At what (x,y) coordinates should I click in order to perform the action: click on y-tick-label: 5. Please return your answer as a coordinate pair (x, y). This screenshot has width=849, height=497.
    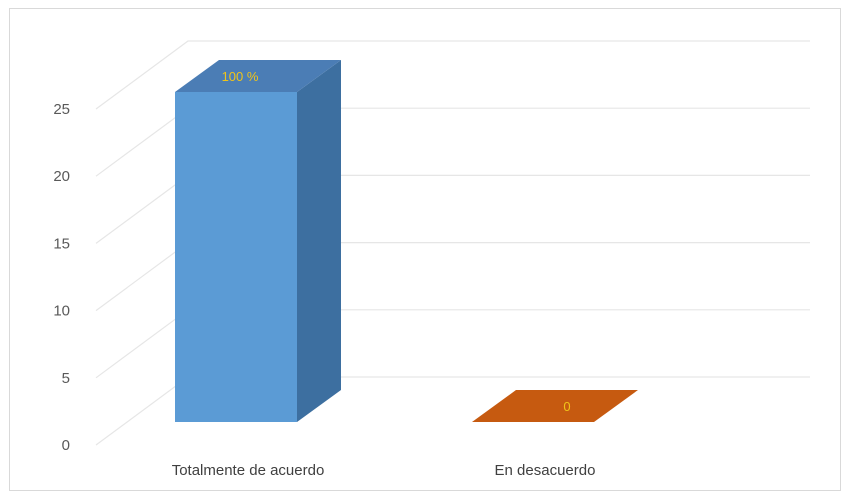
    Looking at the image, I should click on (66, 378).